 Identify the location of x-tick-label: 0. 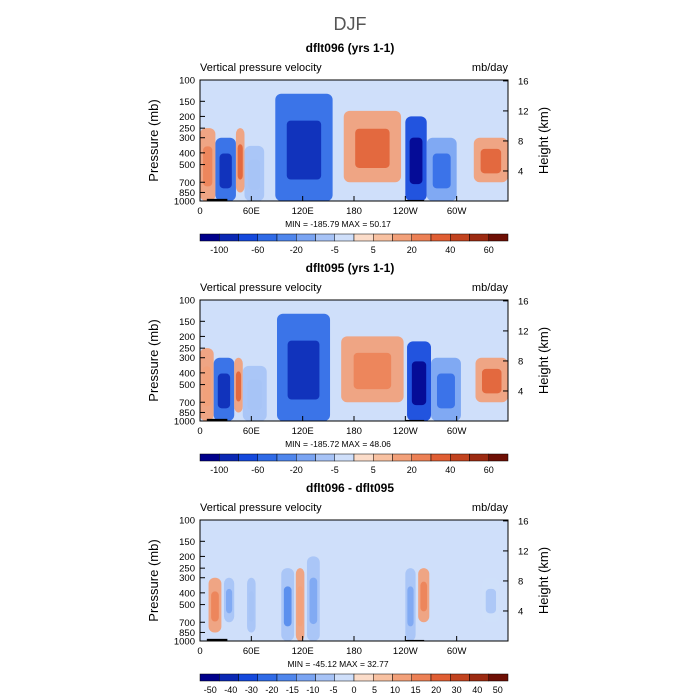
(199, 431).